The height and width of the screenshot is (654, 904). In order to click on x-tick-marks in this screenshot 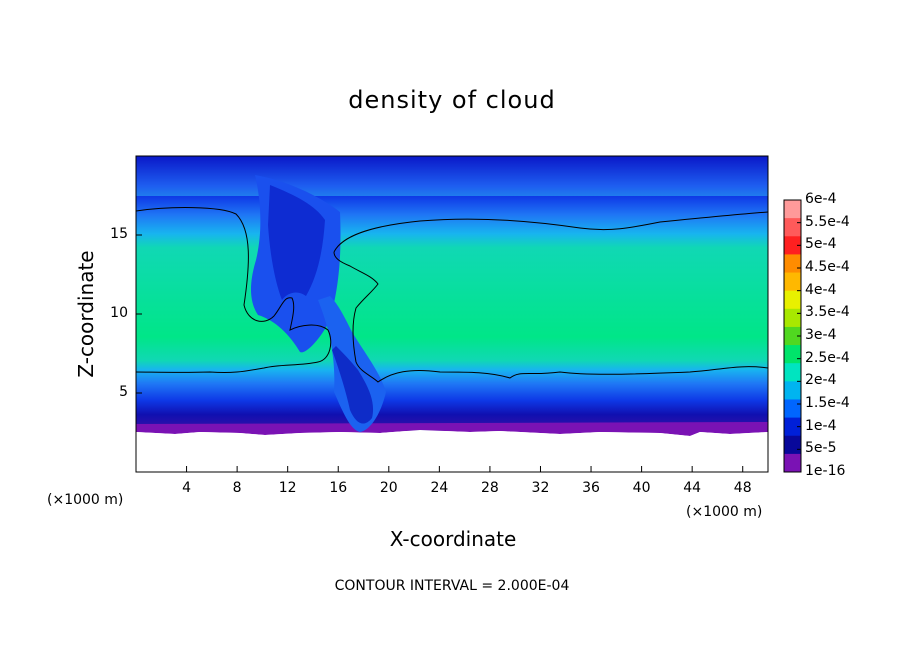, I will do `click(465, 469)`.